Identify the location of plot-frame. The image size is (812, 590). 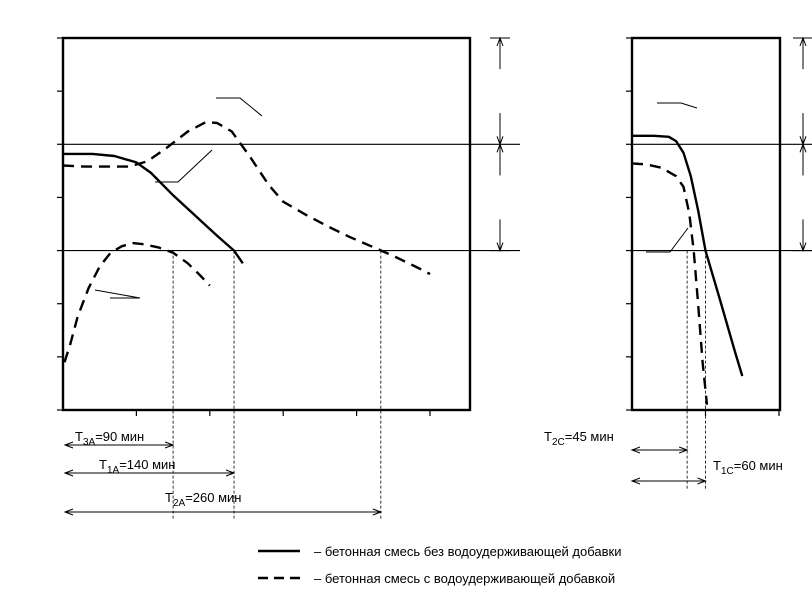
(706, 224).